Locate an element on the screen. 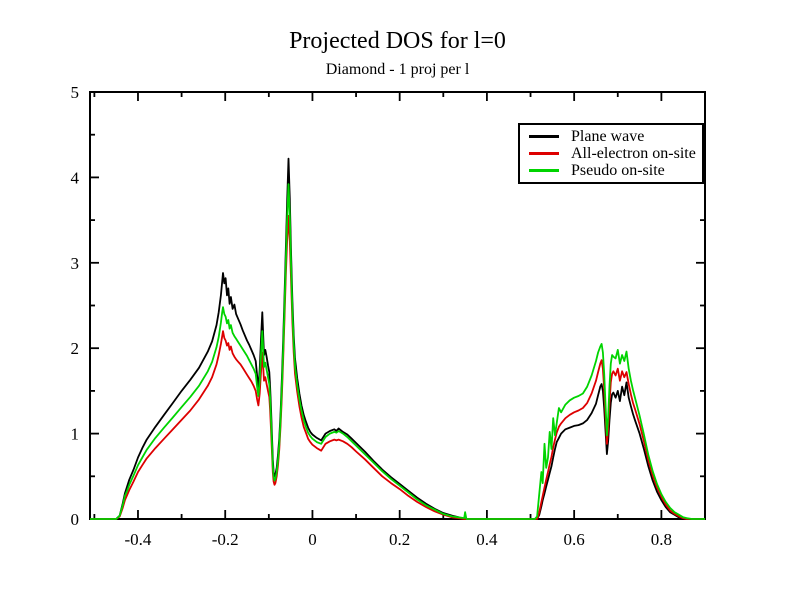 The image size is (792, 612). legend-label: Plane wave is located at coordinates (608, 136).